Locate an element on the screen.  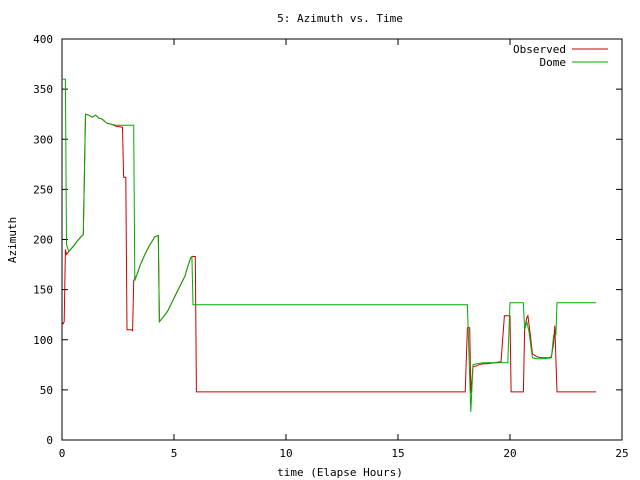
x-tick-label: 15 is located at coordinates (397, 453).